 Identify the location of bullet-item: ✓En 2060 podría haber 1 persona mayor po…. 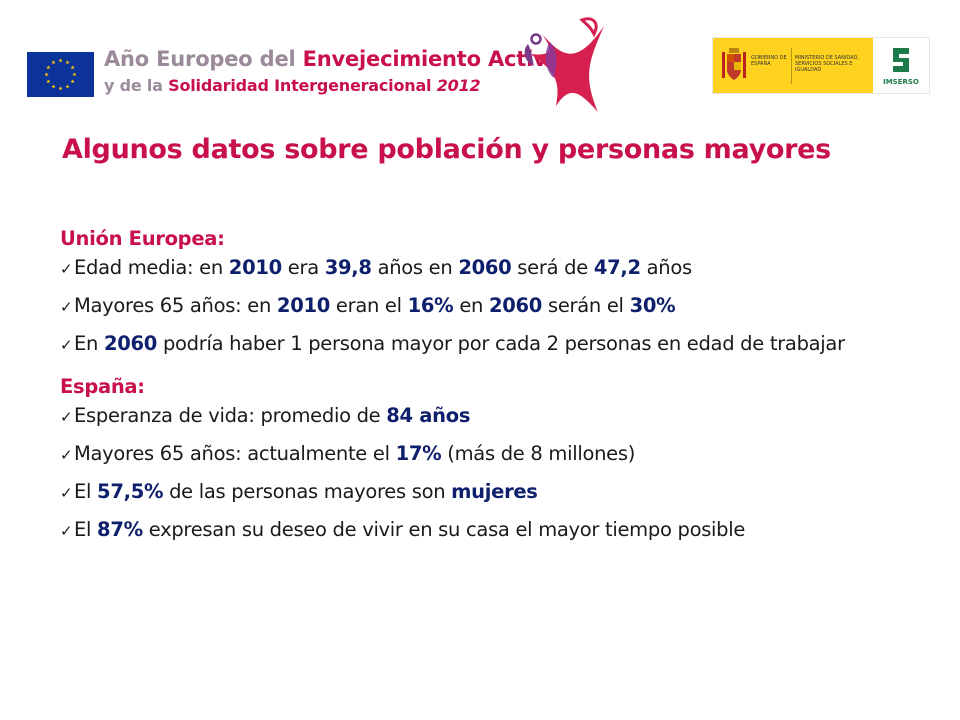
(480, 344).